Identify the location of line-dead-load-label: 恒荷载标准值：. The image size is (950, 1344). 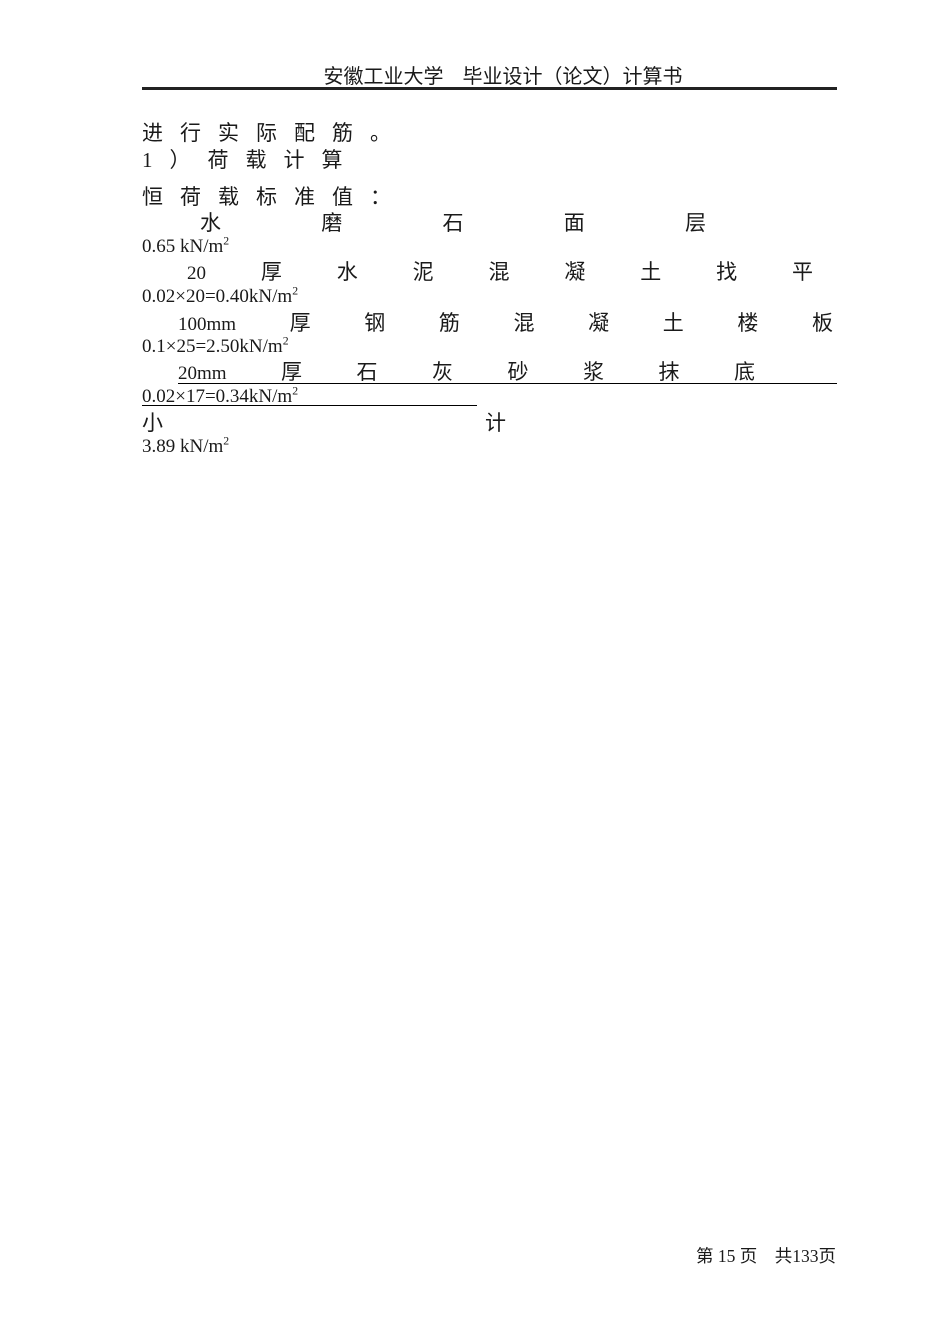
(275, 197).